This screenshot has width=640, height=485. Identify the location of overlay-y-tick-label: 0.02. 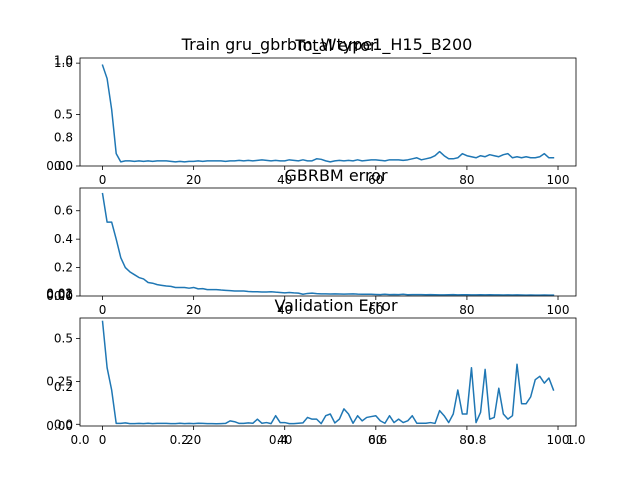
(59, 293).